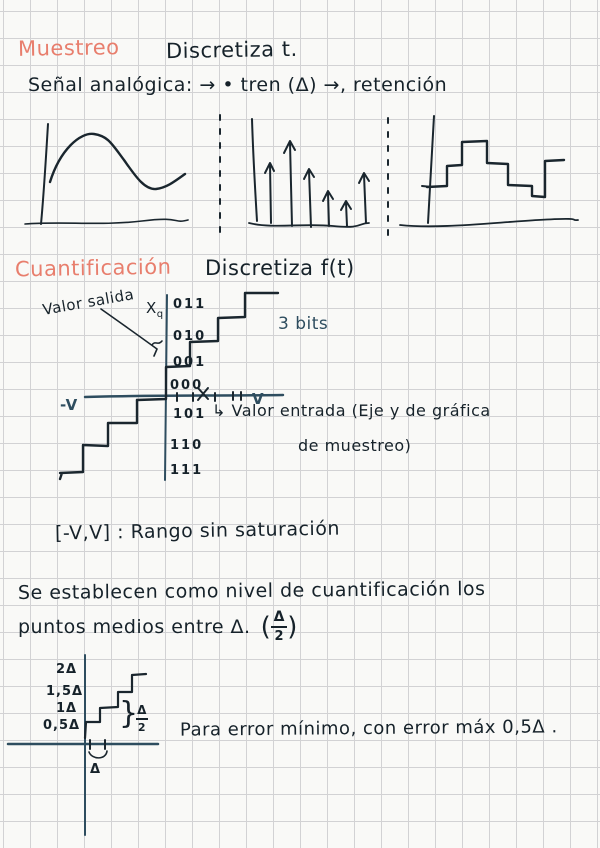  Describe the element at coordinates (98, 754) in the screenshot. I see `interval-cup` at that location.